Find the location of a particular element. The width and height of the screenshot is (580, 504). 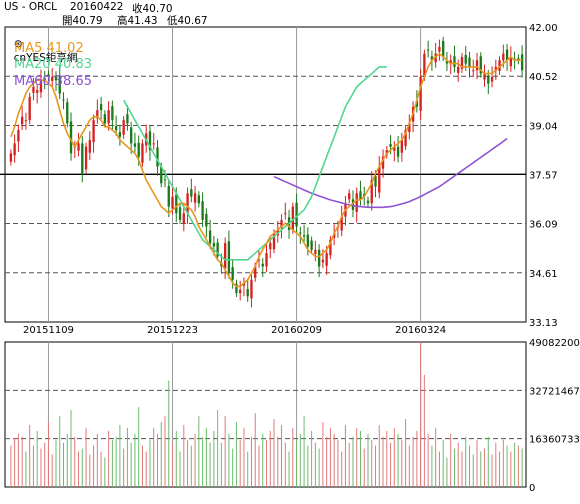

header-open: 開40.79 is located at coordinates (82, 21).